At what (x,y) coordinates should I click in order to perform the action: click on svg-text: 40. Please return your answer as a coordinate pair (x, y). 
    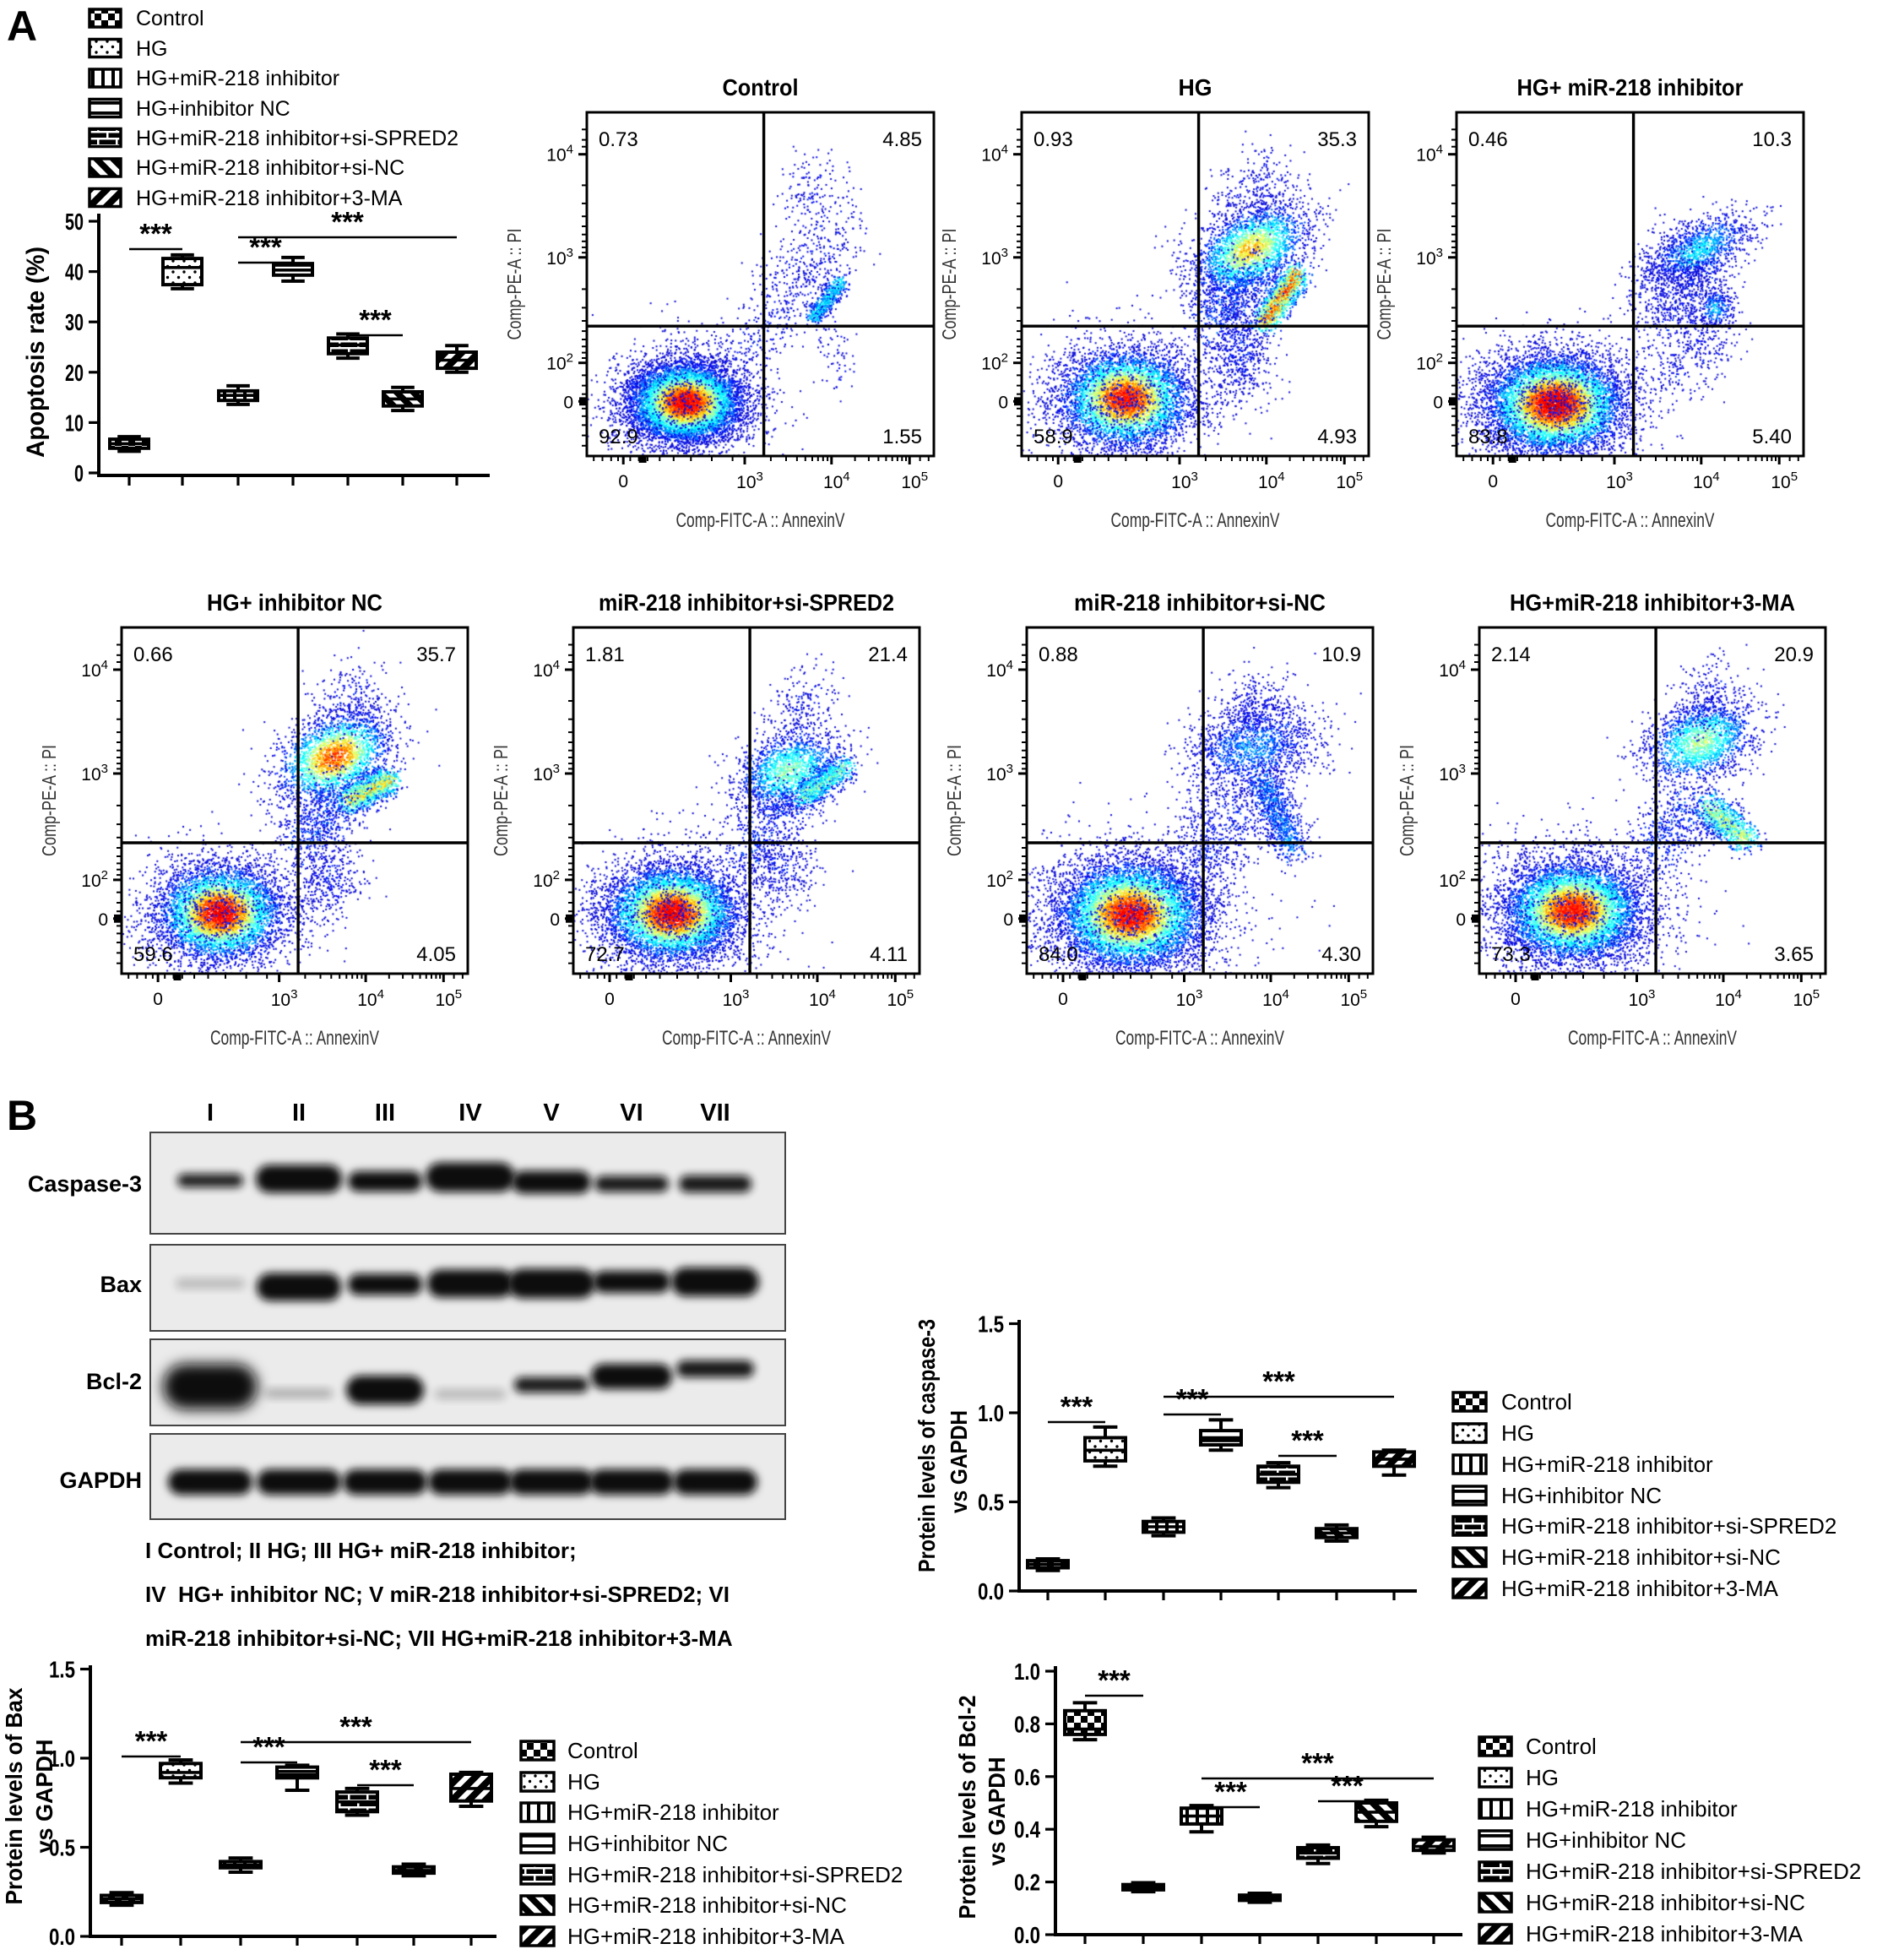
    Looking at the image, I should click on (74, 272).